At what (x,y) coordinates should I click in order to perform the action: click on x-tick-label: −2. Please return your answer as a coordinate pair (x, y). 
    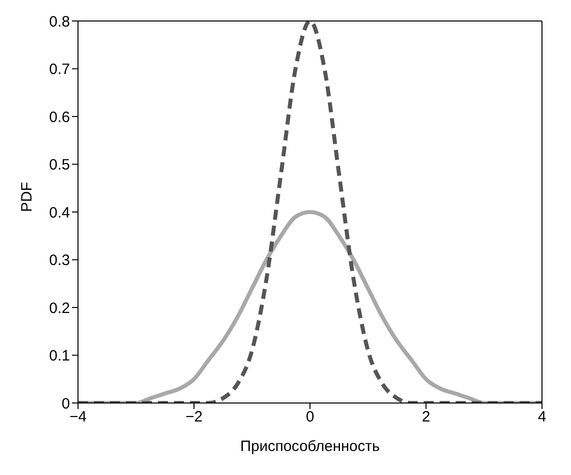
    Looking at the image, I should click on (194, 417).